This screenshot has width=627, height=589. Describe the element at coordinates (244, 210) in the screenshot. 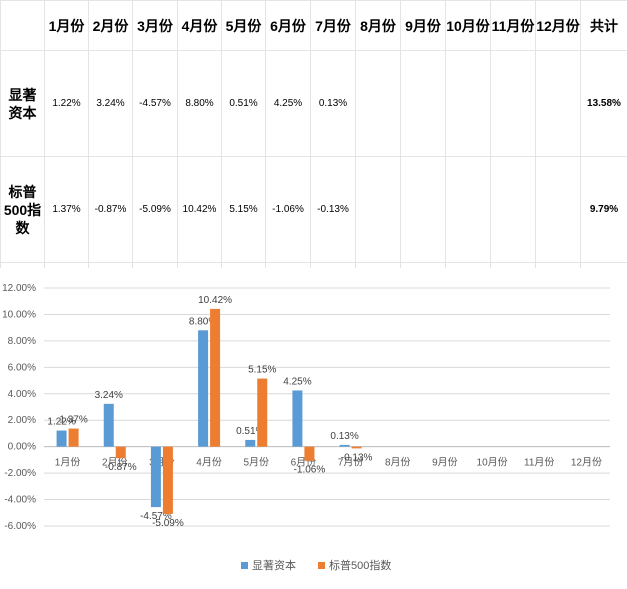

I see `value-cell: 5.15%` at that location.